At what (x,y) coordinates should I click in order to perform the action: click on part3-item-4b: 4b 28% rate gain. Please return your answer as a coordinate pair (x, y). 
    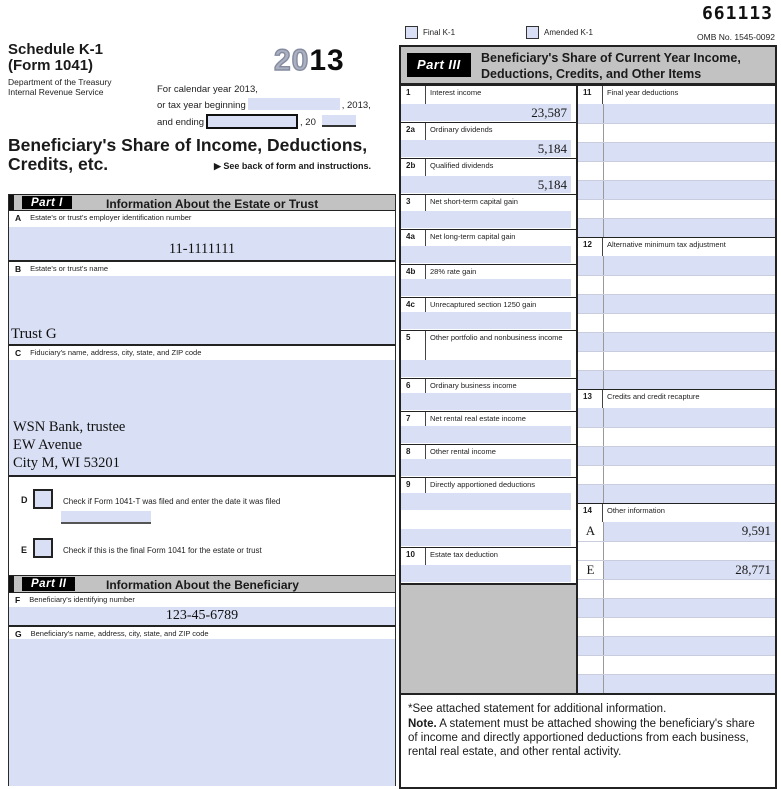
    Looking at the image, I should click on (488, 280).